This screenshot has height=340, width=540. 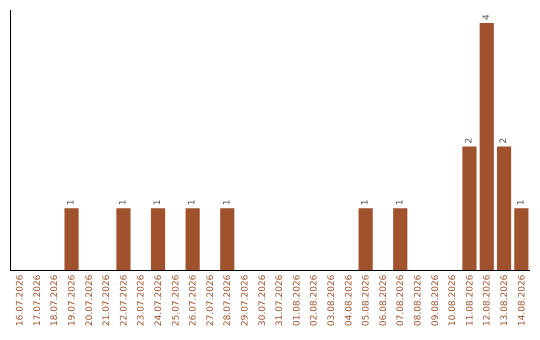 What do you see at coordinates (349, 300) in the screenshot?
I see `x-tick-label: 04.08.2026` at bounding box center [349, 300].